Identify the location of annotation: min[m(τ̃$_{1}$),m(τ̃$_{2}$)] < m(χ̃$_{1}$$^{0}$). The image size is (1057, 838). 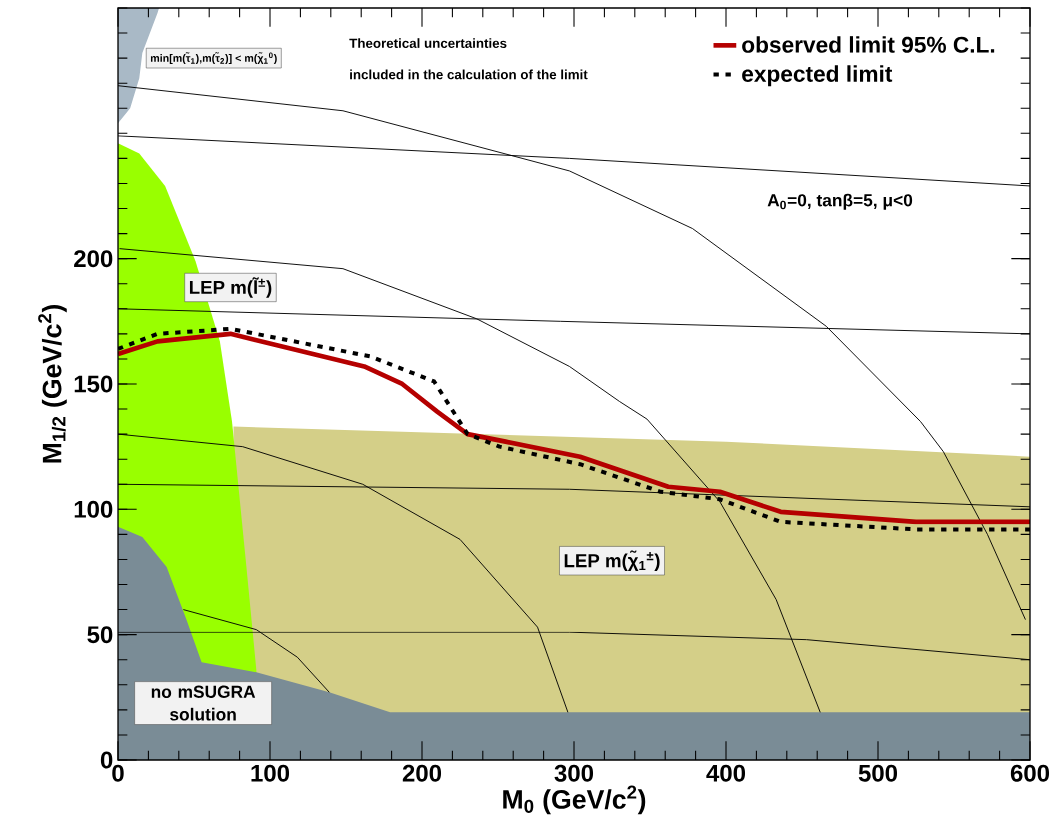
(213, 58).